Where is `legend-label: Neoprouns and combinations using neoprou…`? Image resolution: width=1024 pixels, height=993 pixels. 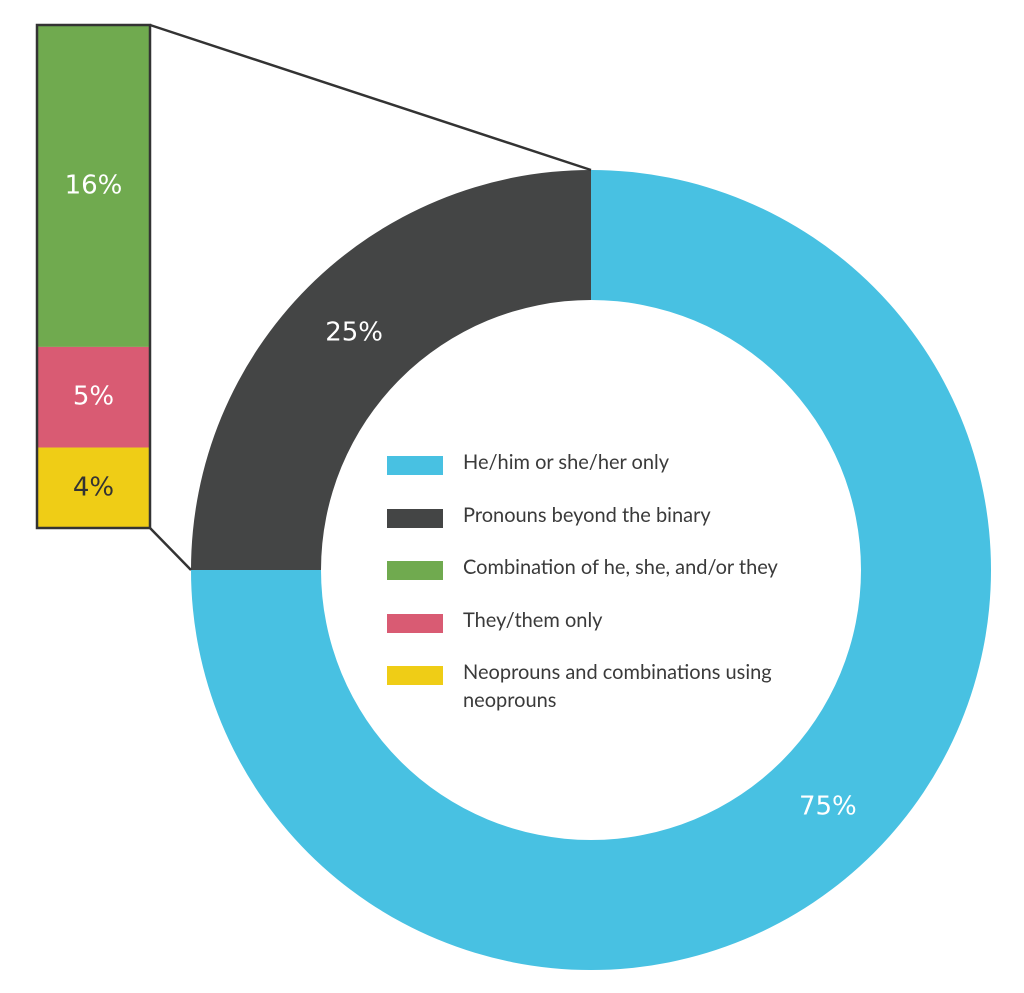 legend-label: Neoprouns and combinations using neoprou… is located at coordinates (617, 686).